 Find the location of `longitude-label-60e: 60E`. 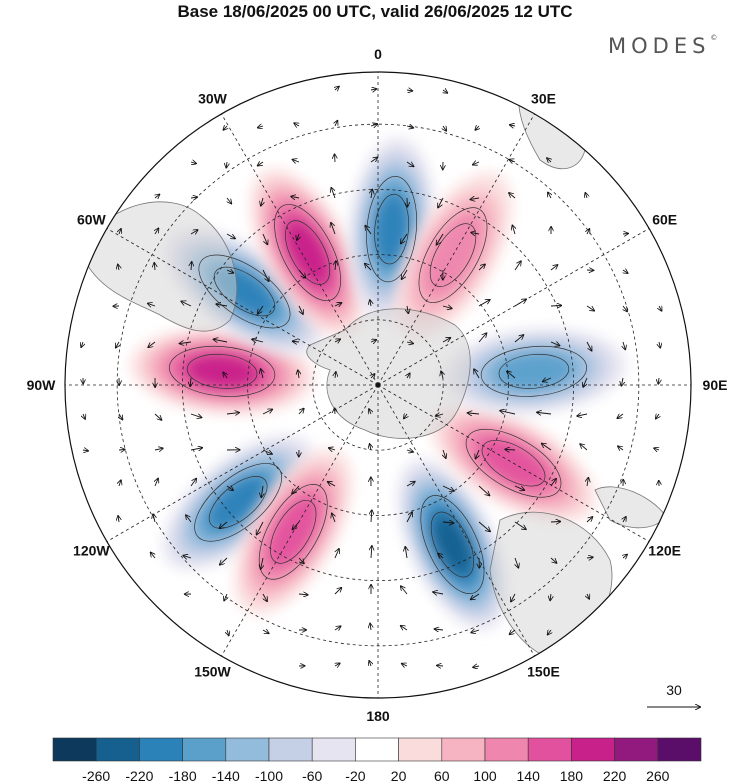

longitude-label-60e: 60E is located at coordinates (664, 220).